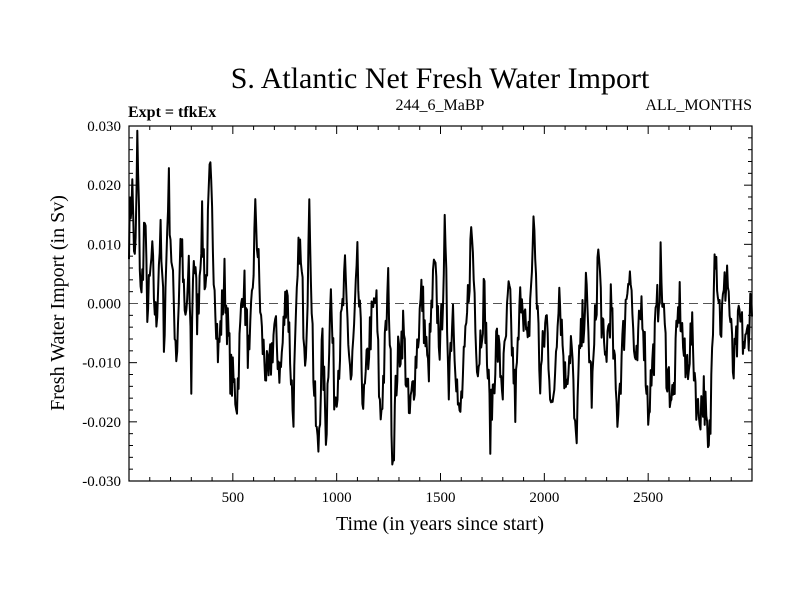  I want to click on y-tick-label: 0.000, so click(104, 305).